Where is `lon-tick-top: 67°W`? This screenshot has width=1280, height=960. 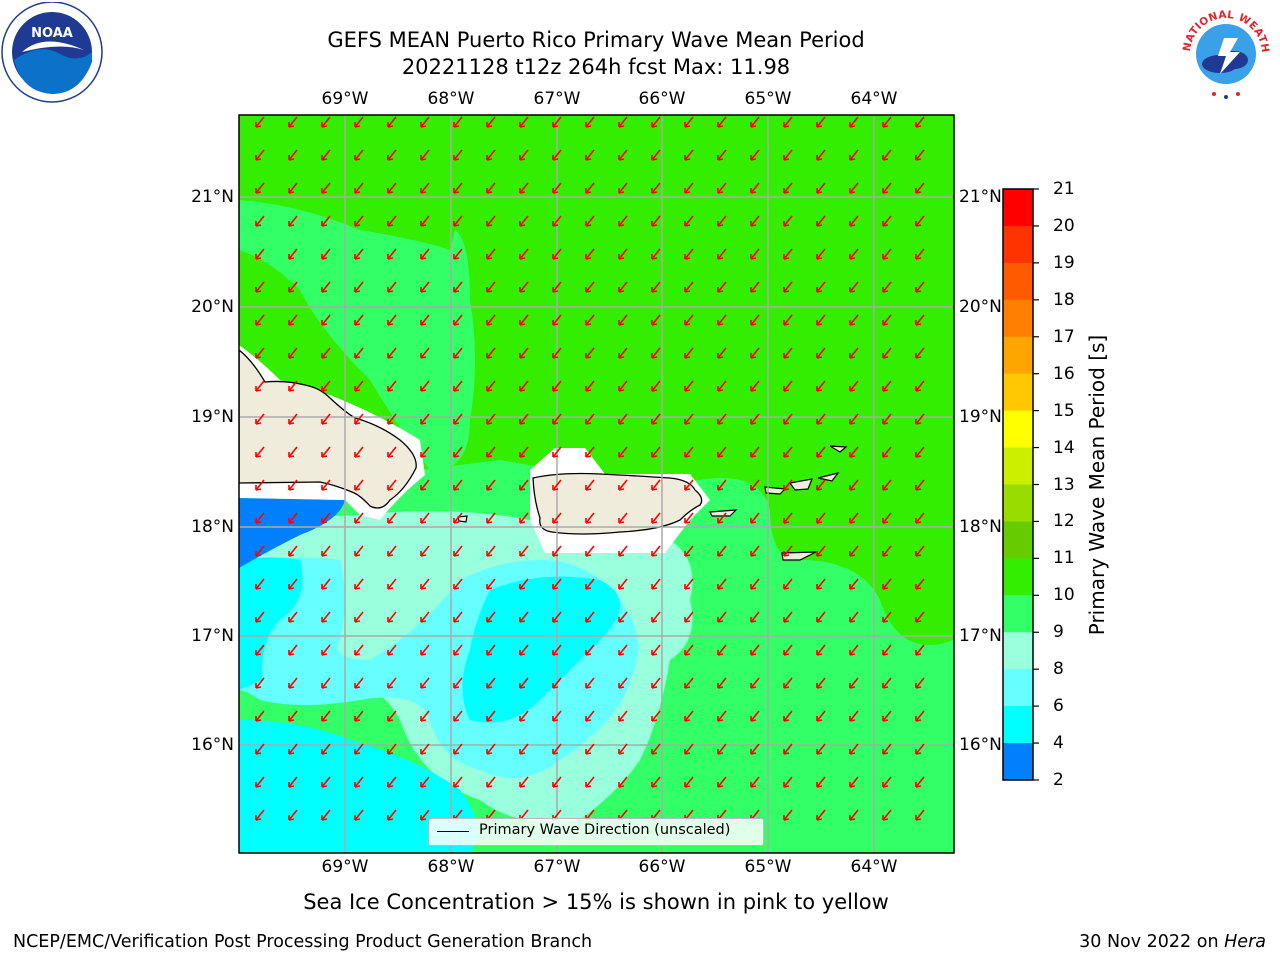 lon-tick-top: 67°W is located at coordinates (557, 99).